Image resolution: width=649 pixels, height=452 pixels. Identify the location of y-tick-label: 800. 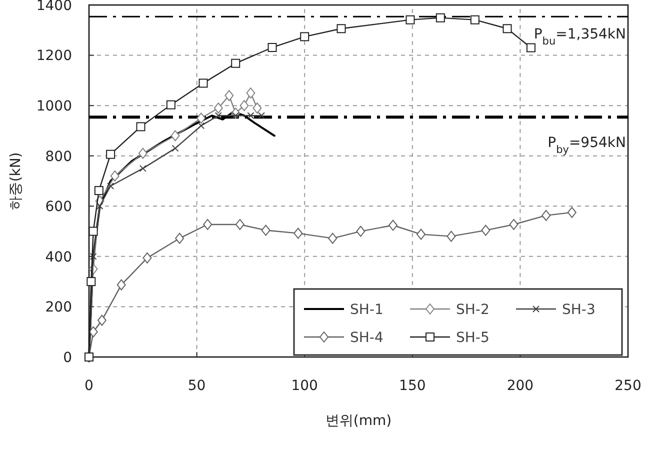
(58, 156).